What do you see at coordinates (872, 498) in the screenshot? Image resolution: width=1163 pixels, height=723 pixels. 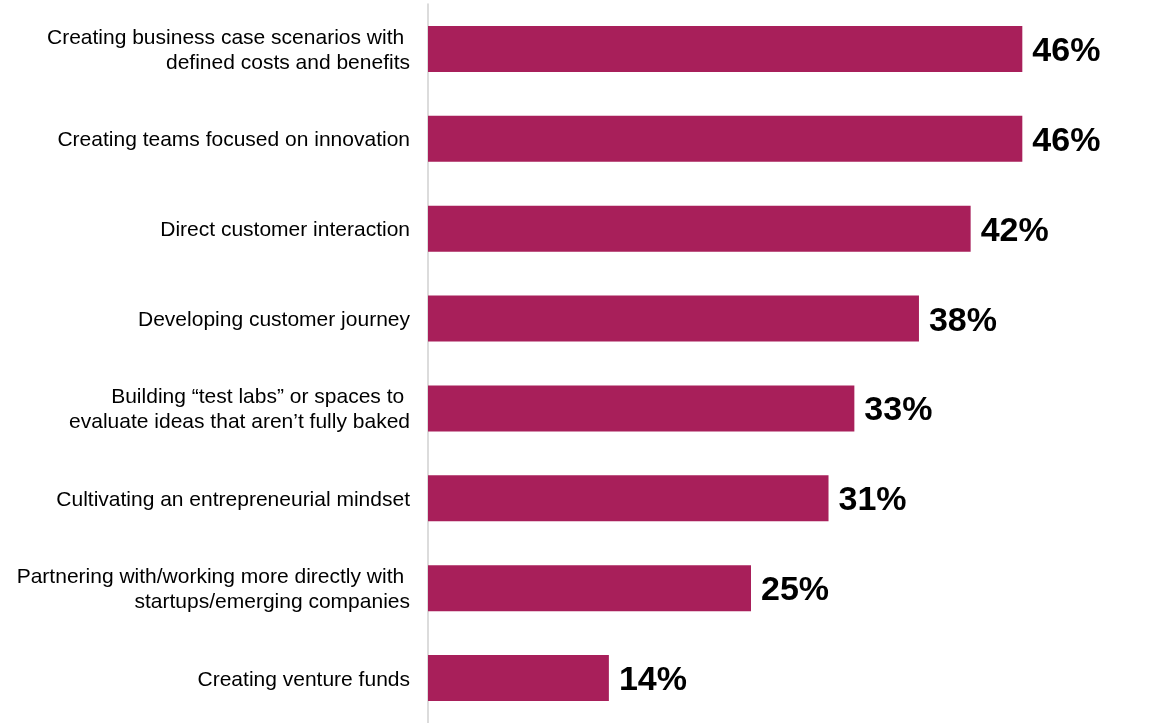 I see `data-label: 31%` at bounding box center [872, 498].